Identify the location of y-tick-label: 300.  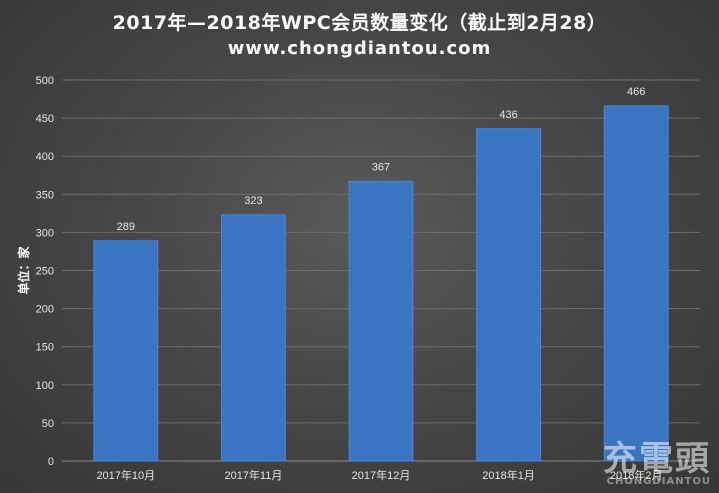
(45, 233).